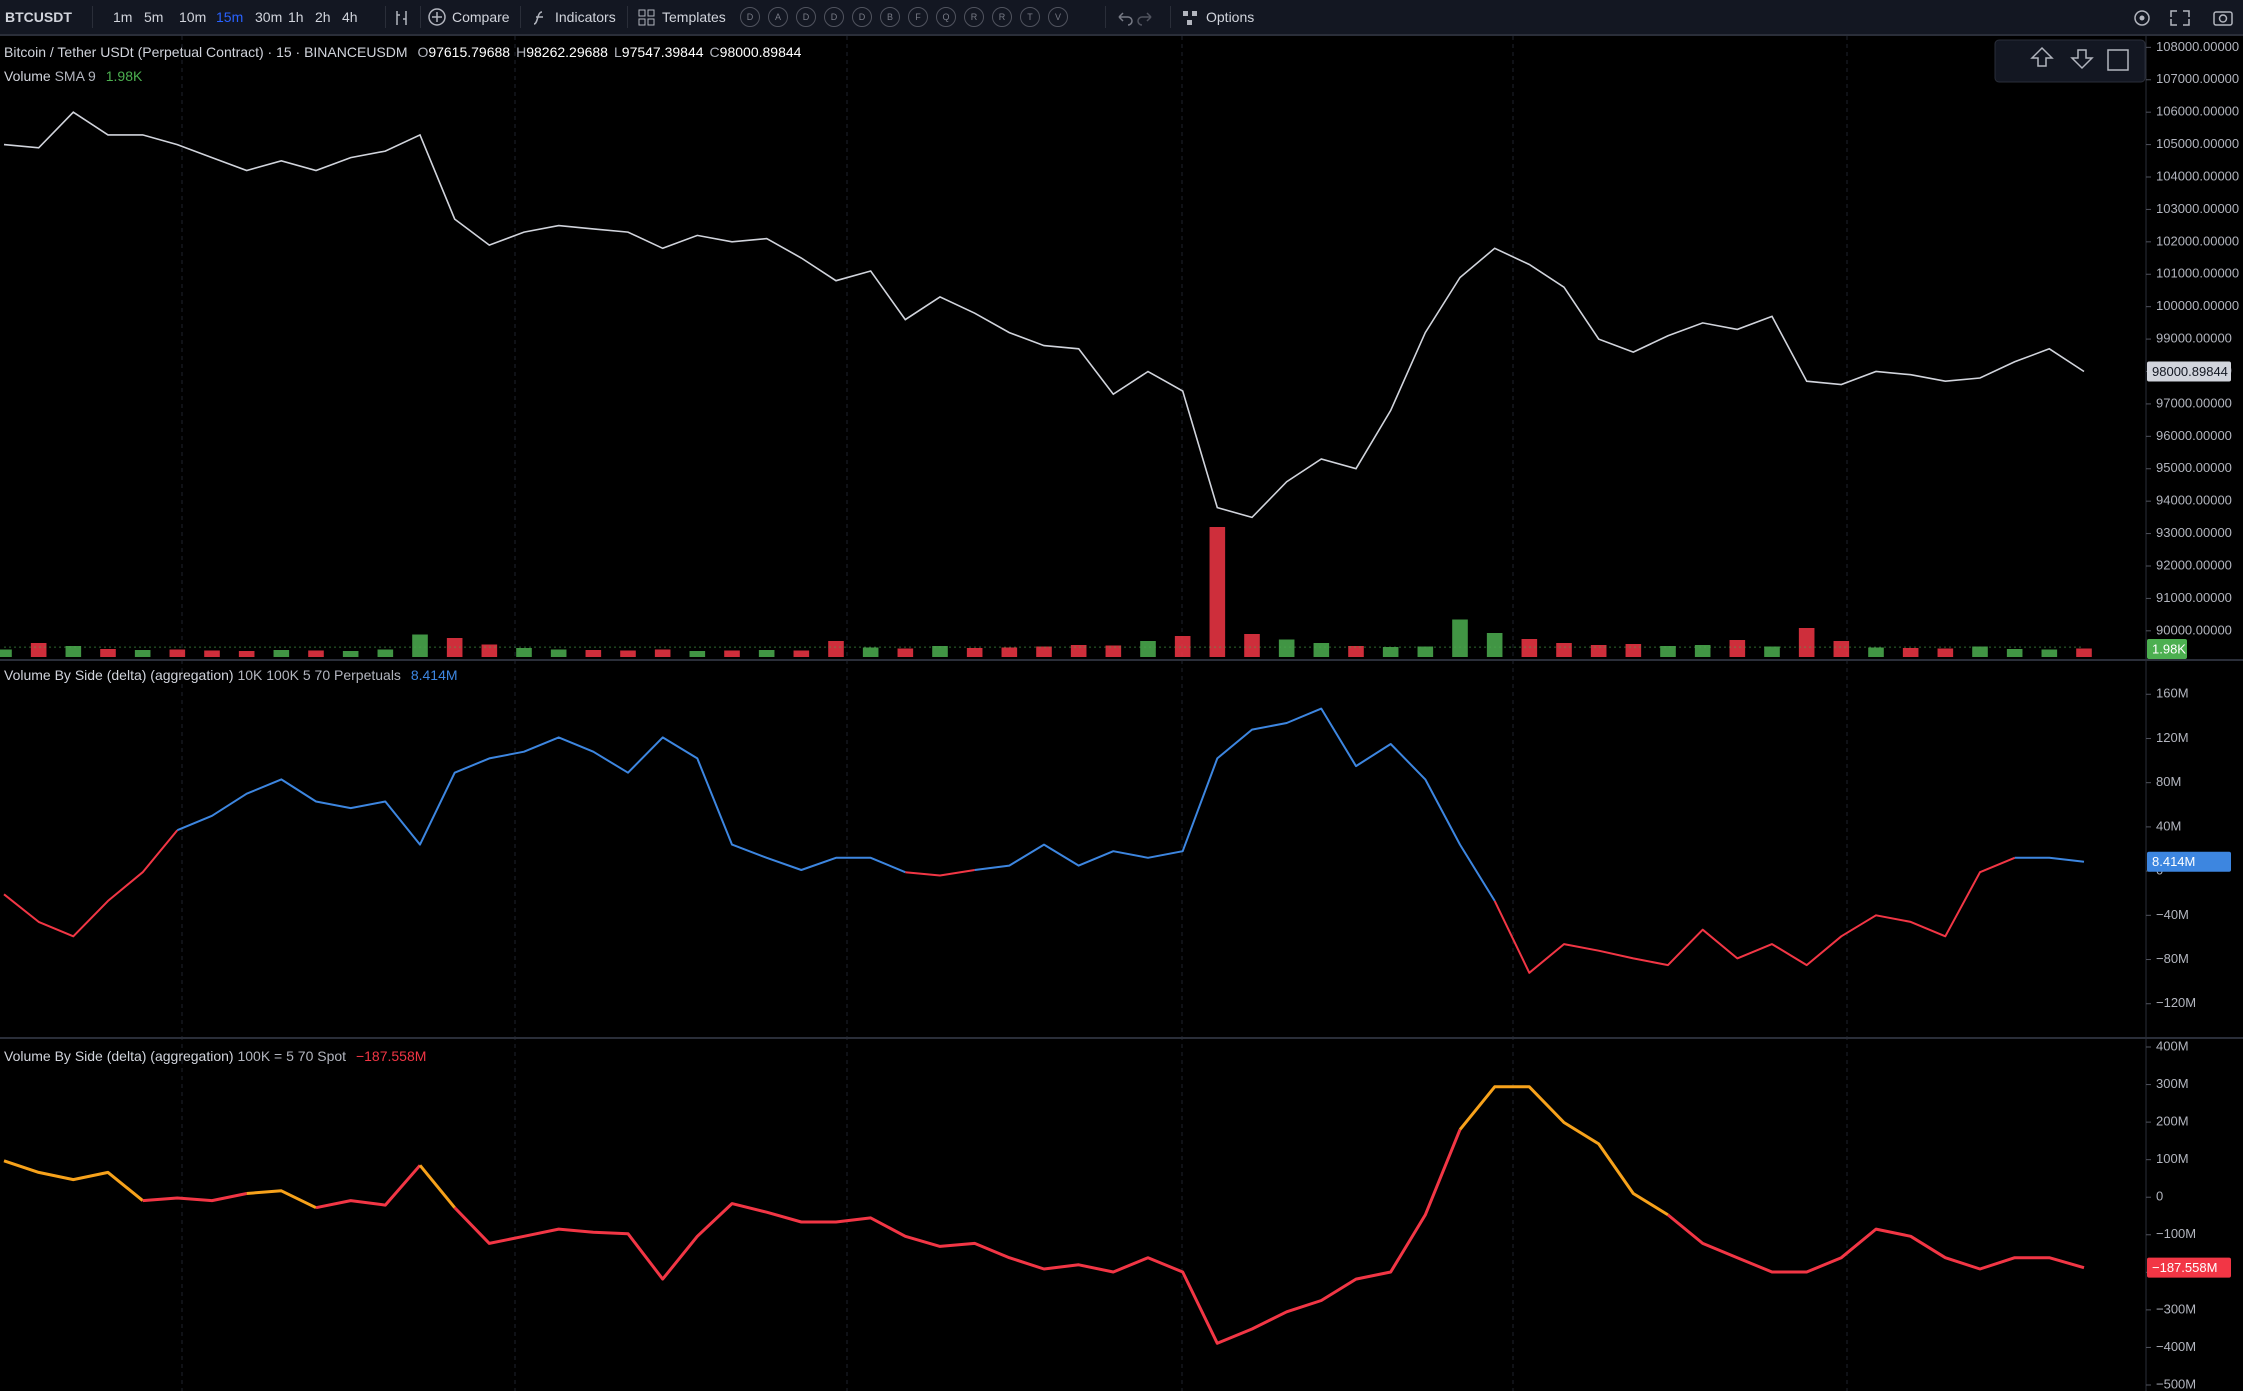  What do you see at coordinates (2172, 914) in the screenshot?
I see `y-tick-label: −40M` at bounding box center [2172, 914].